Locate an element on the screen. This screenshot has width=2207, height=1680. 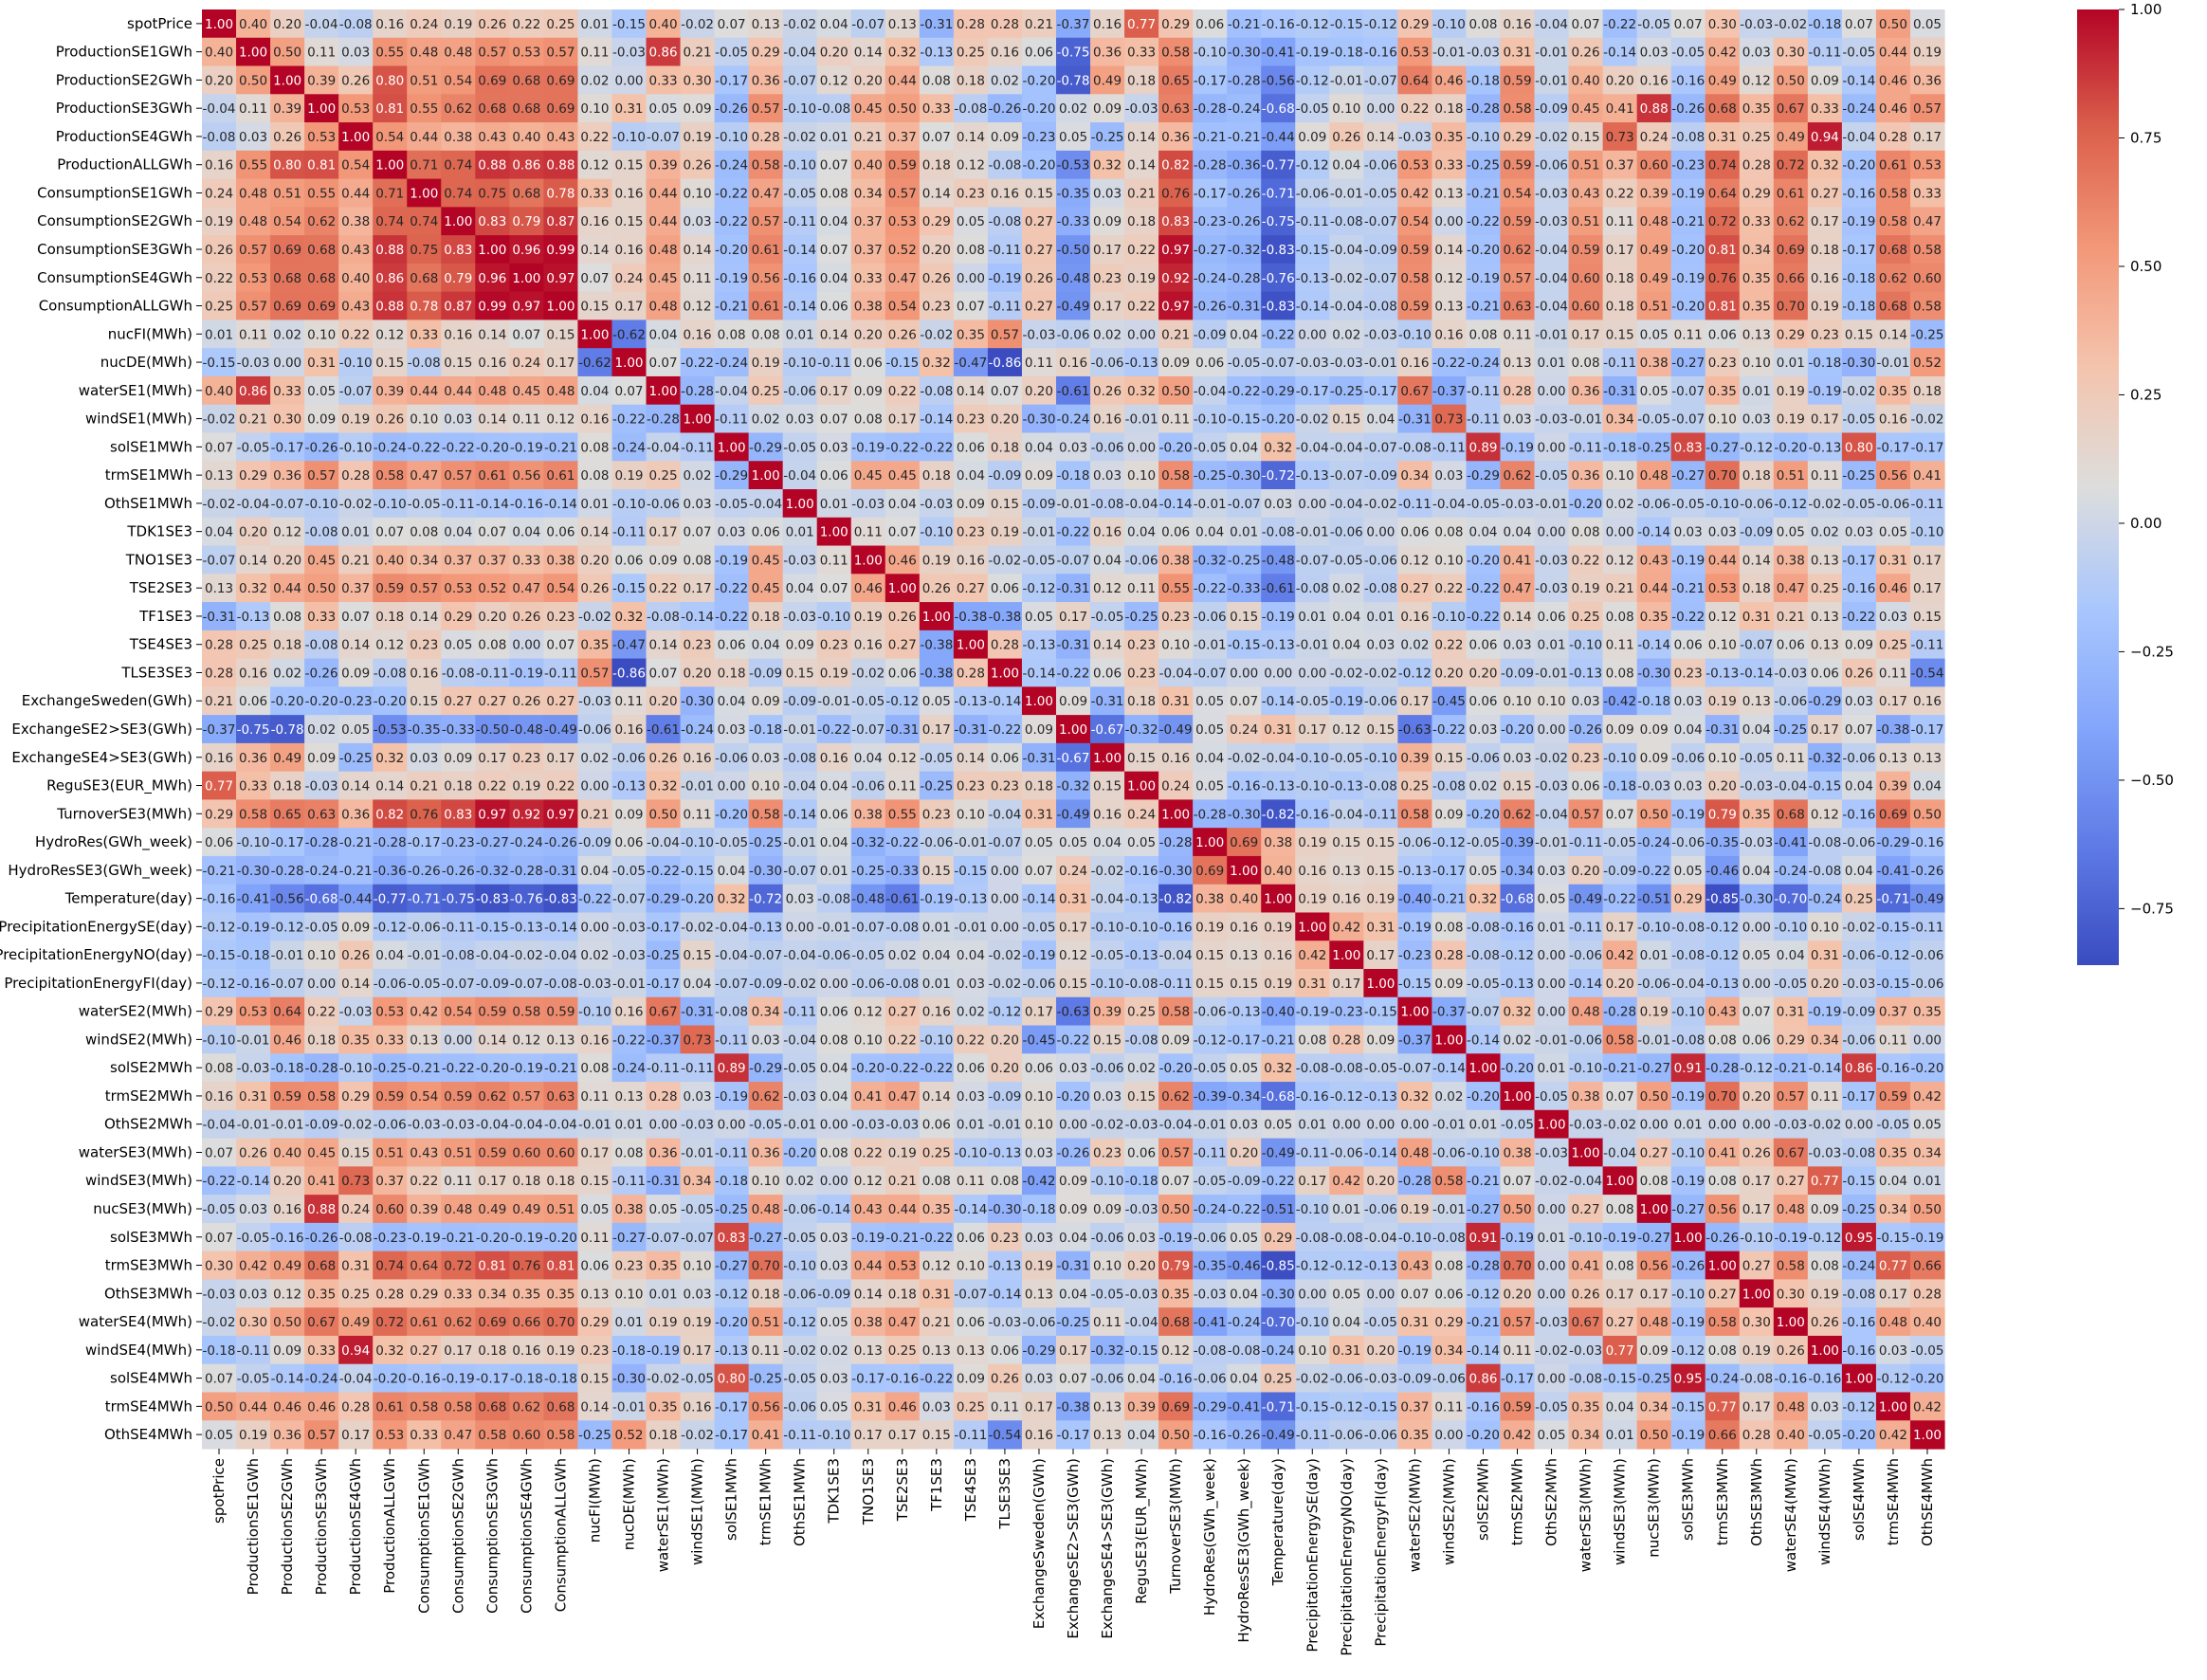
cell-value-label: 0.88 is located at coordinates (389, 307).